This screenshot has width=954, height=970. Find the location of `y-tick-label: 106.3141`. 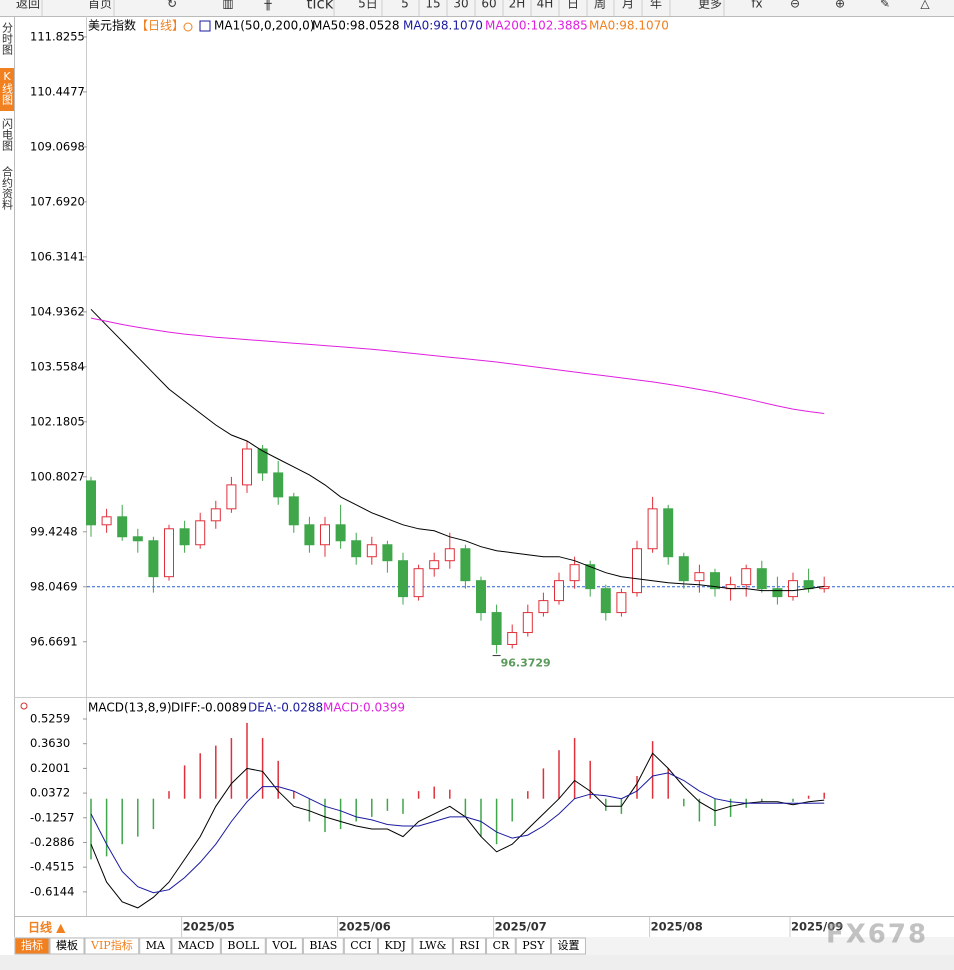

y-tick-label: 106.3141 is located at coordinates (57, 256).